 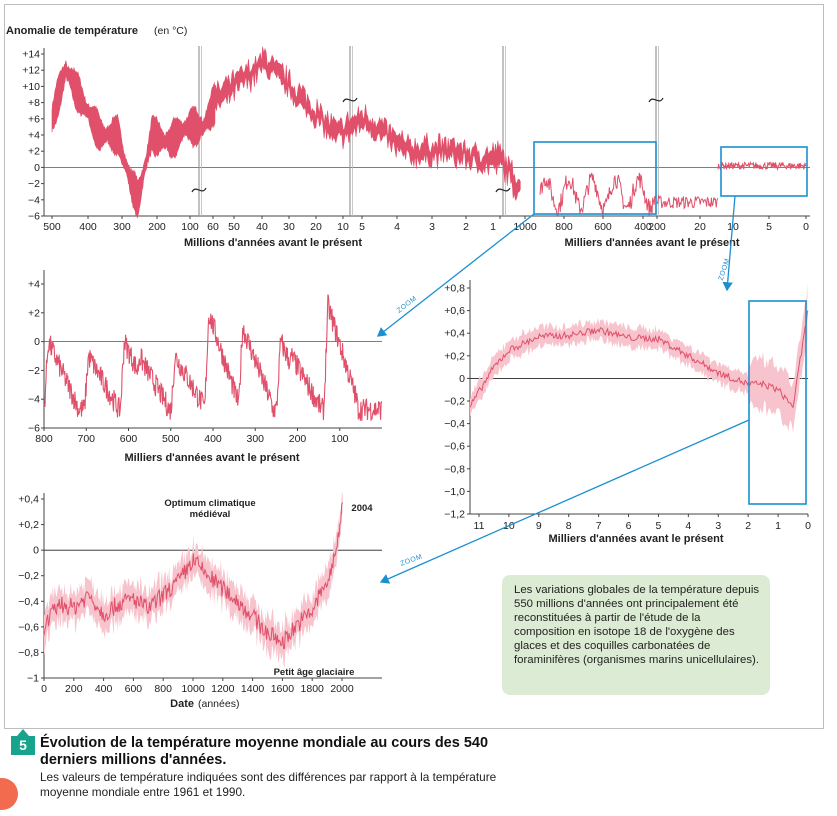 What do you see at coordinates (34, 400) in the screenshot?
I see `glacial-y-tick-label: −4` at bounding box center [34, 400].